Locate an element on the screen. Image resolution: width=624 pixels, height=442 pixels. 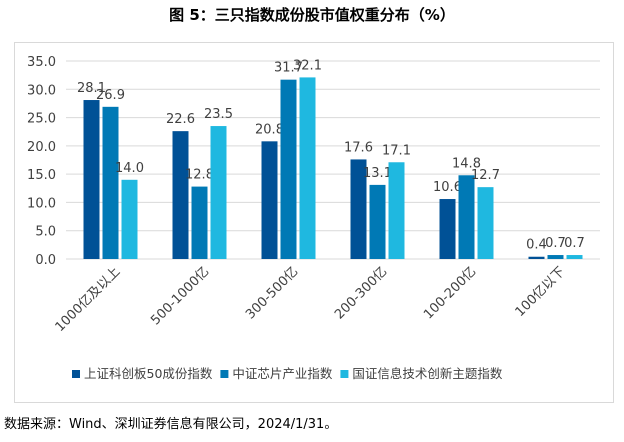
legend-label: 中证芯片产业指数 is located at coordinates (282, 373).